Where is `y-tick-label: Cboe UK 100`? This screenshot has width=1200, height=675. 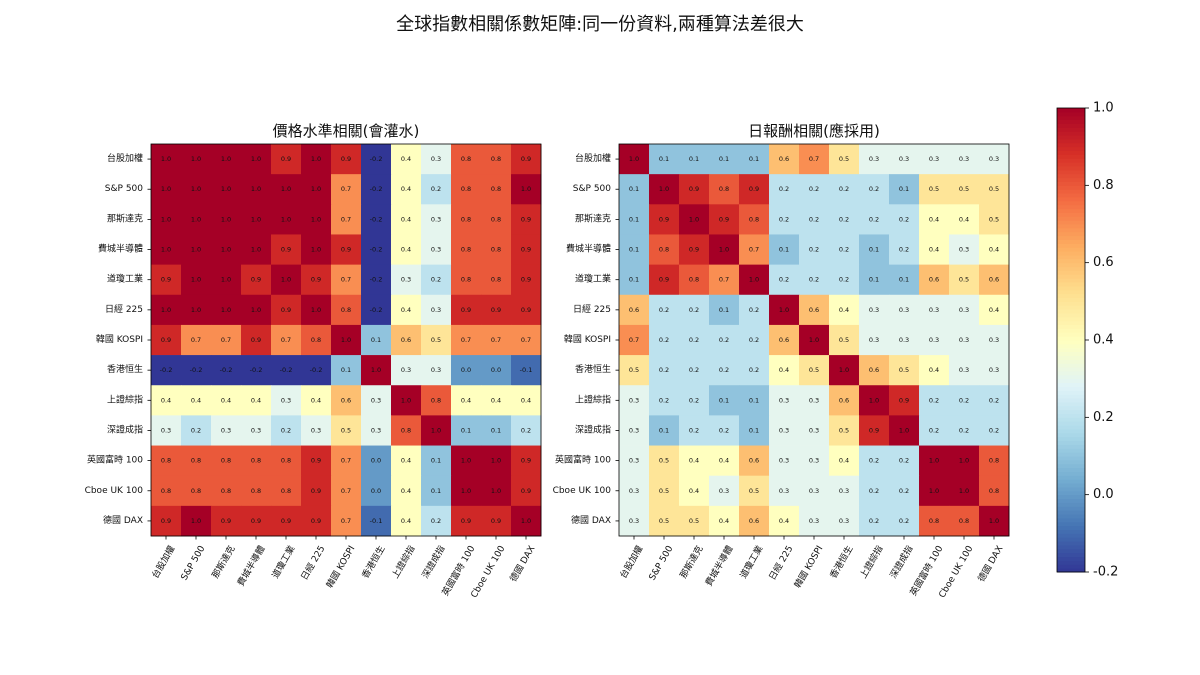
y-tick-label: Cboe UK 100 is located at coordinates (114, 491).